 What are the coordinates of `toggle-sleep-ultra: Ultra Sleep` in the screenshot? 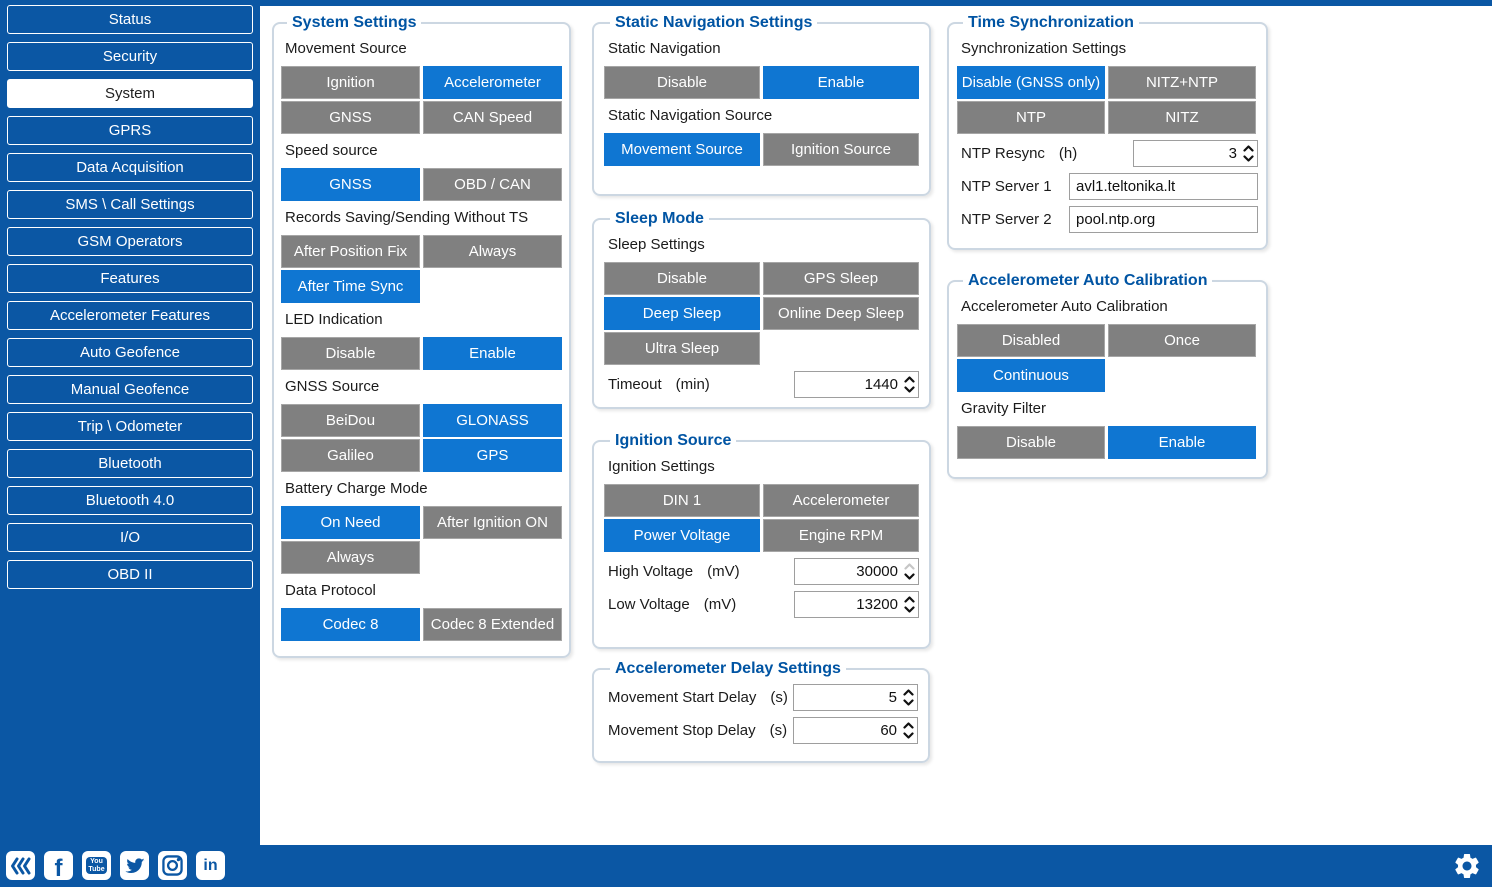 It's located at (682, 348).